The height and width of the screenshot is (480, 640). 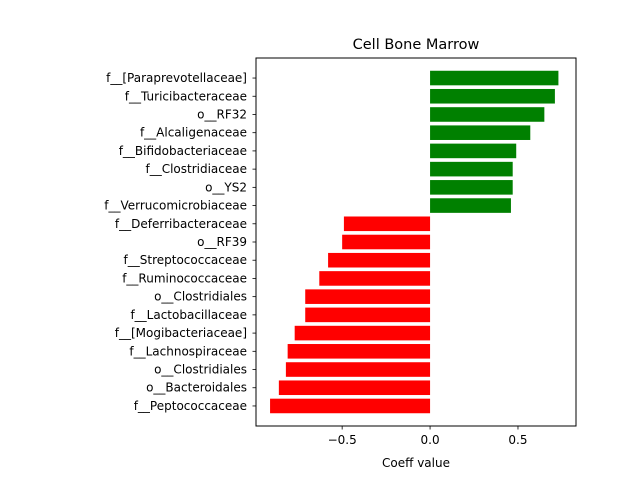 I want to click on x-tick-label: 0.0, so click(x=430, y=440).